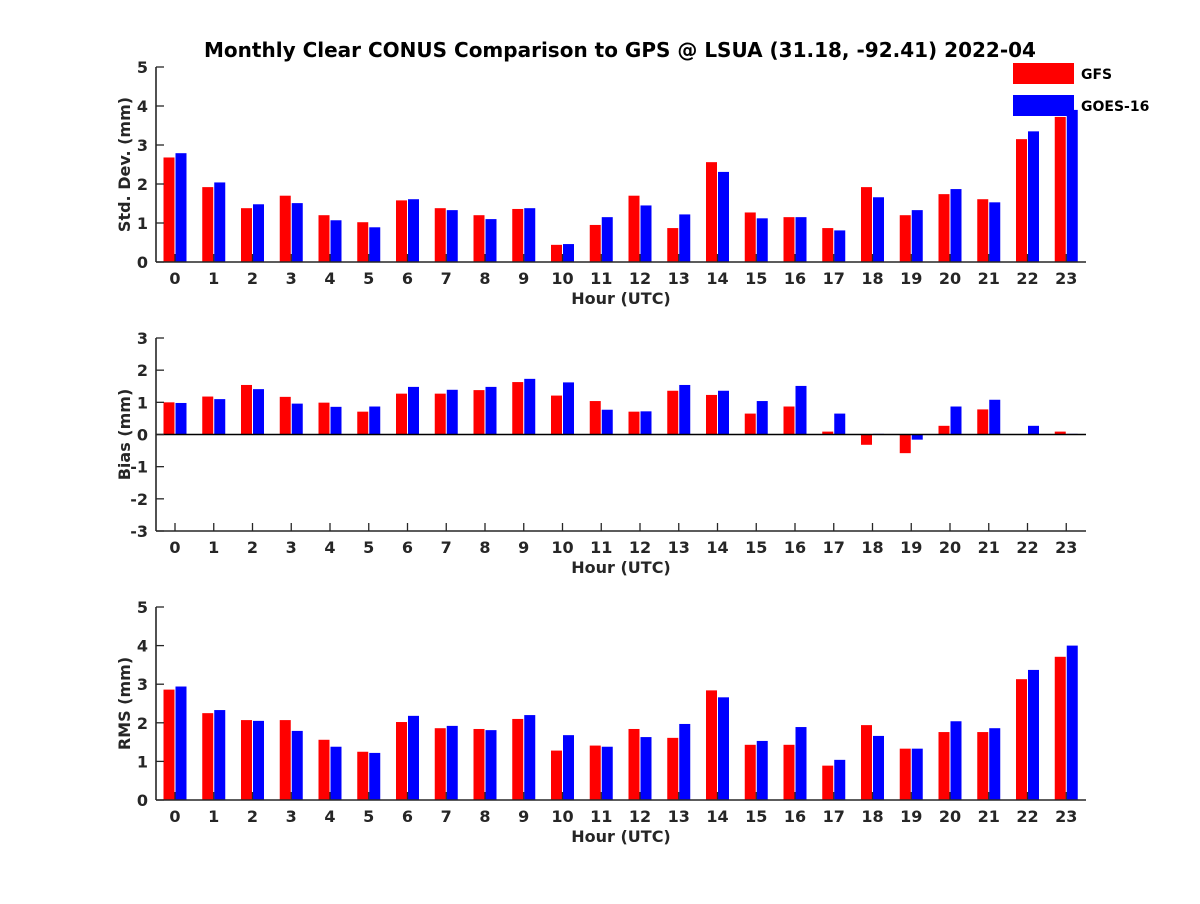 This screenshot has width=1200, height=904. I want to click on x-tick-label: 22, so click(1027, 278).